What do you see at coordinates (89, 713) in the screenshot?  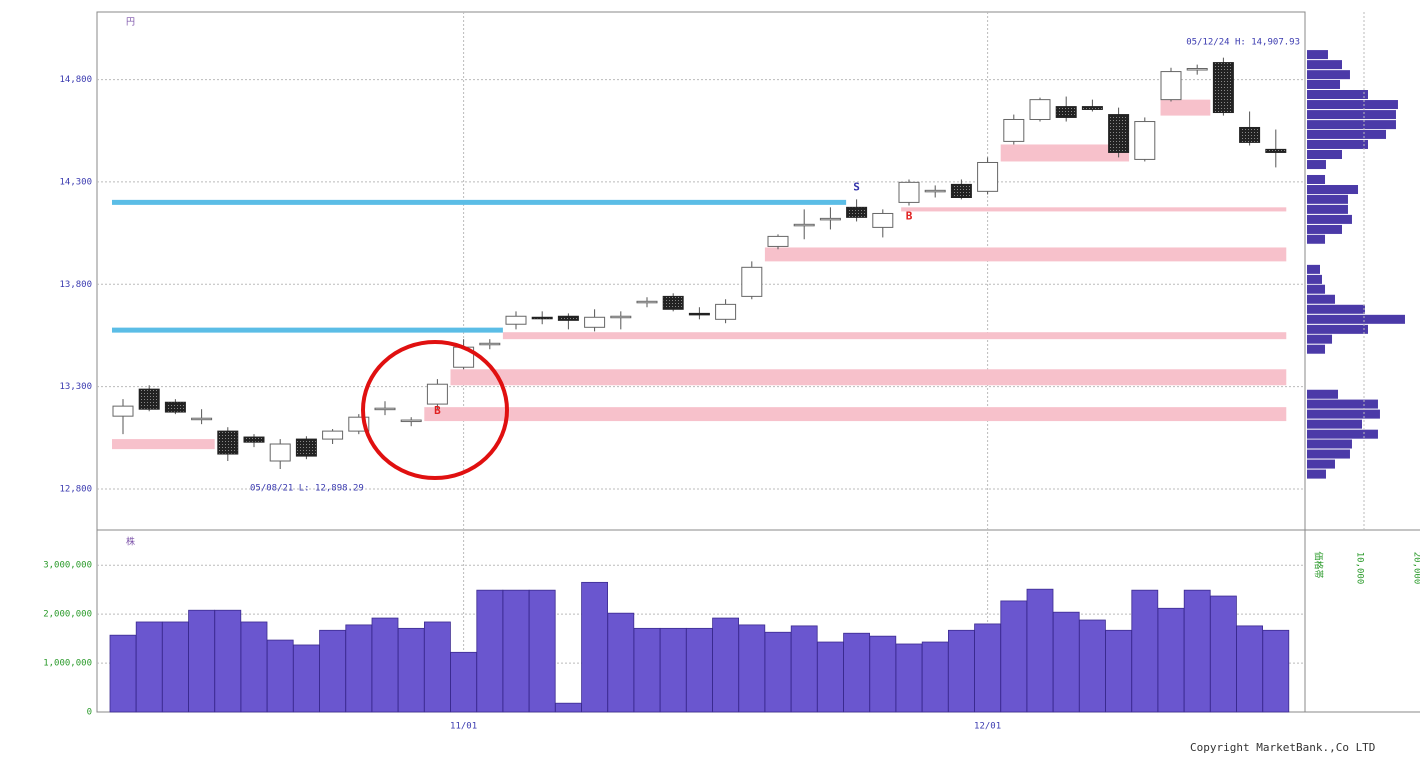 I see `y-tick-label: 0` at bounding box center [89, 713].